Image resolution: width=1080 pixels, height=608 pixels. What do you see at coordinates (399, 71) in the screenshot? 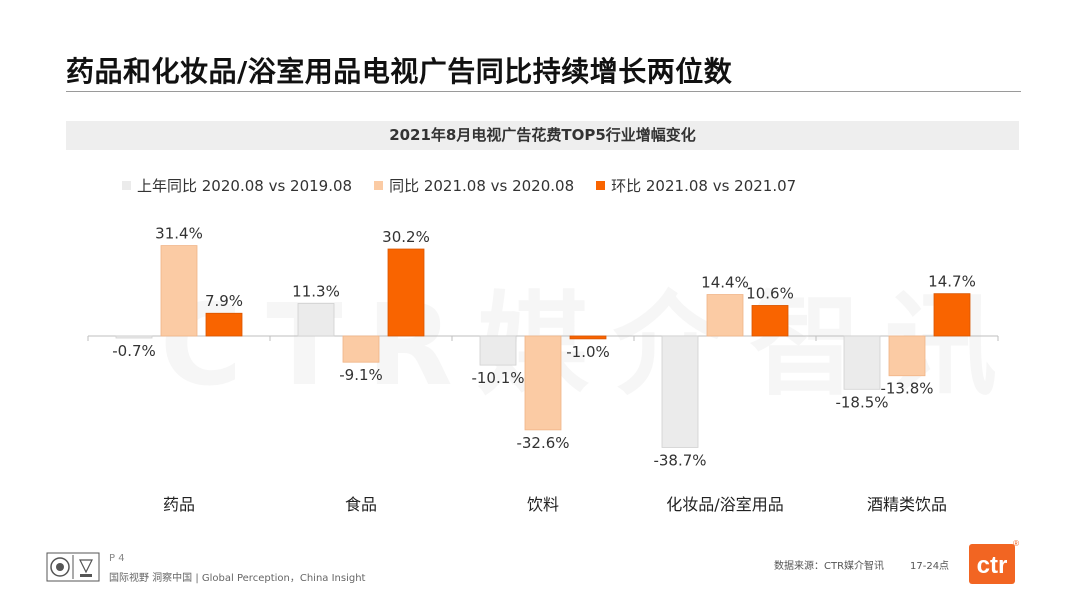
I see `page-title: 药品和化妆品/浴室用品电视广告同比持续增长两位数` at bounding box center [399, 71].